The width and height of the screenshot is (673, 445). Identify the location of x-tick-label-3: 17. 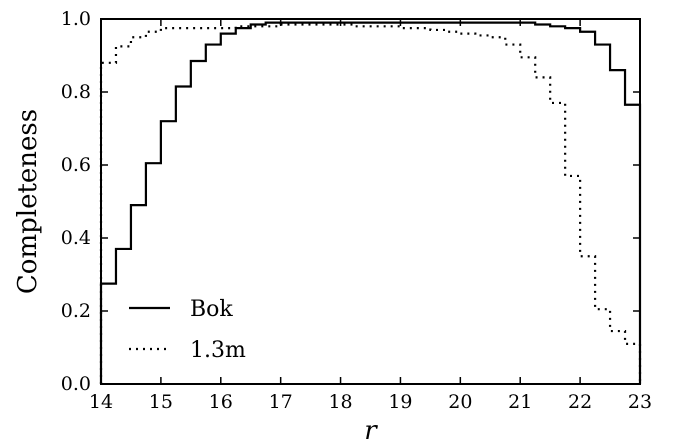
(281, 402).